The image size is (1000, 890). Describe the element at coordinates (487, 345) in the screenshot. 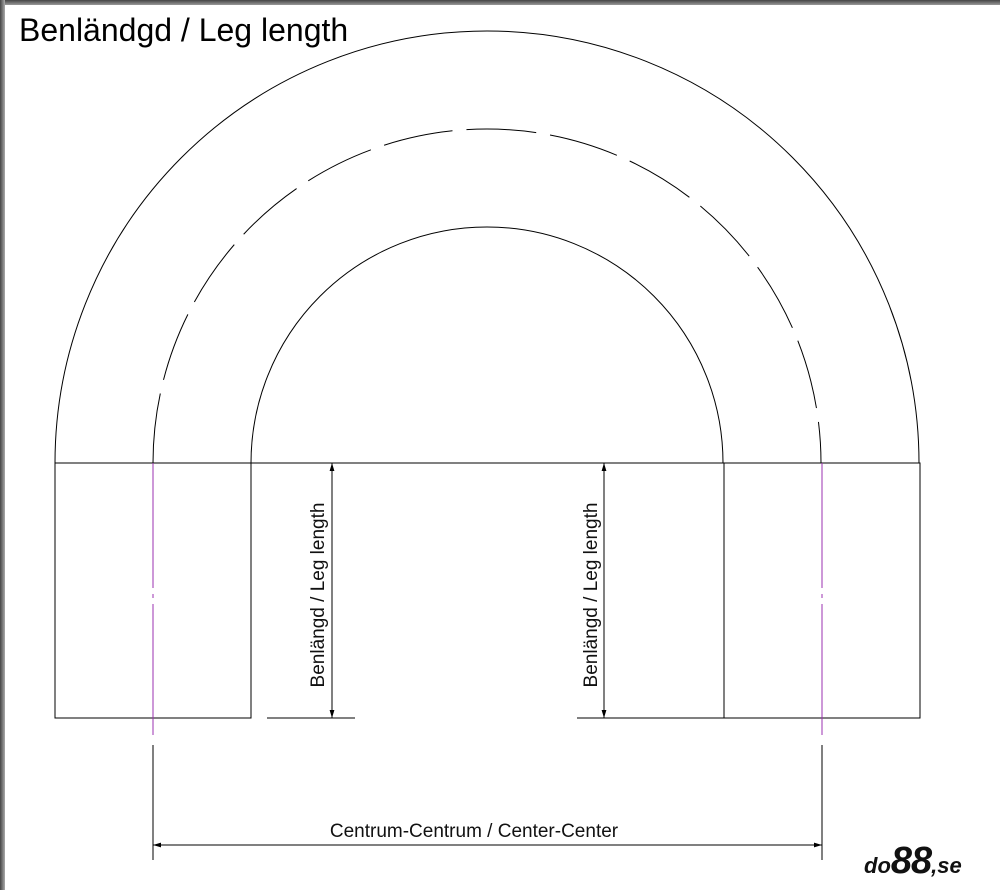

I see `inner-arc` at that location.